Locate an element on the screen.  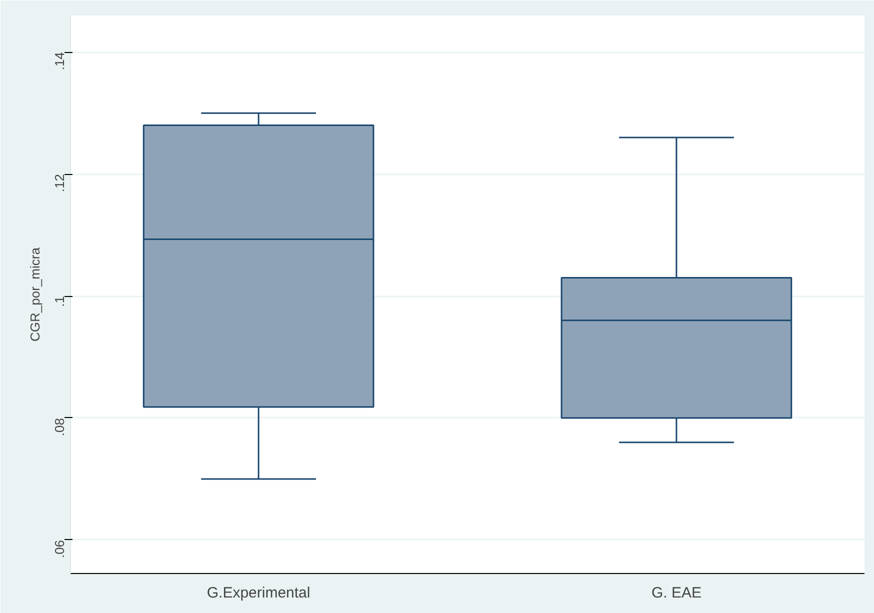
x-tick-label: G. EAE is located at coordinates (676, 593).